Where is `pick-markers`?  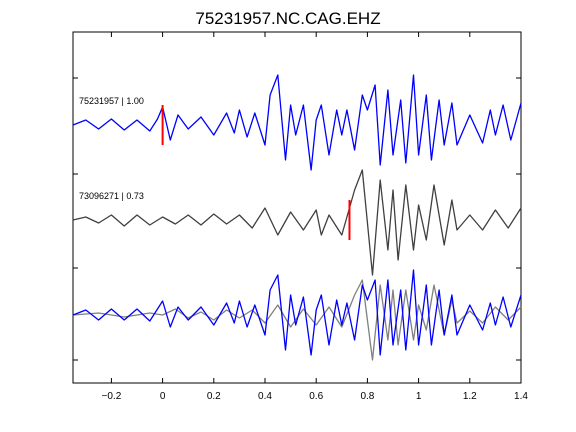 pick-markers is located at coordinates (256, 172).